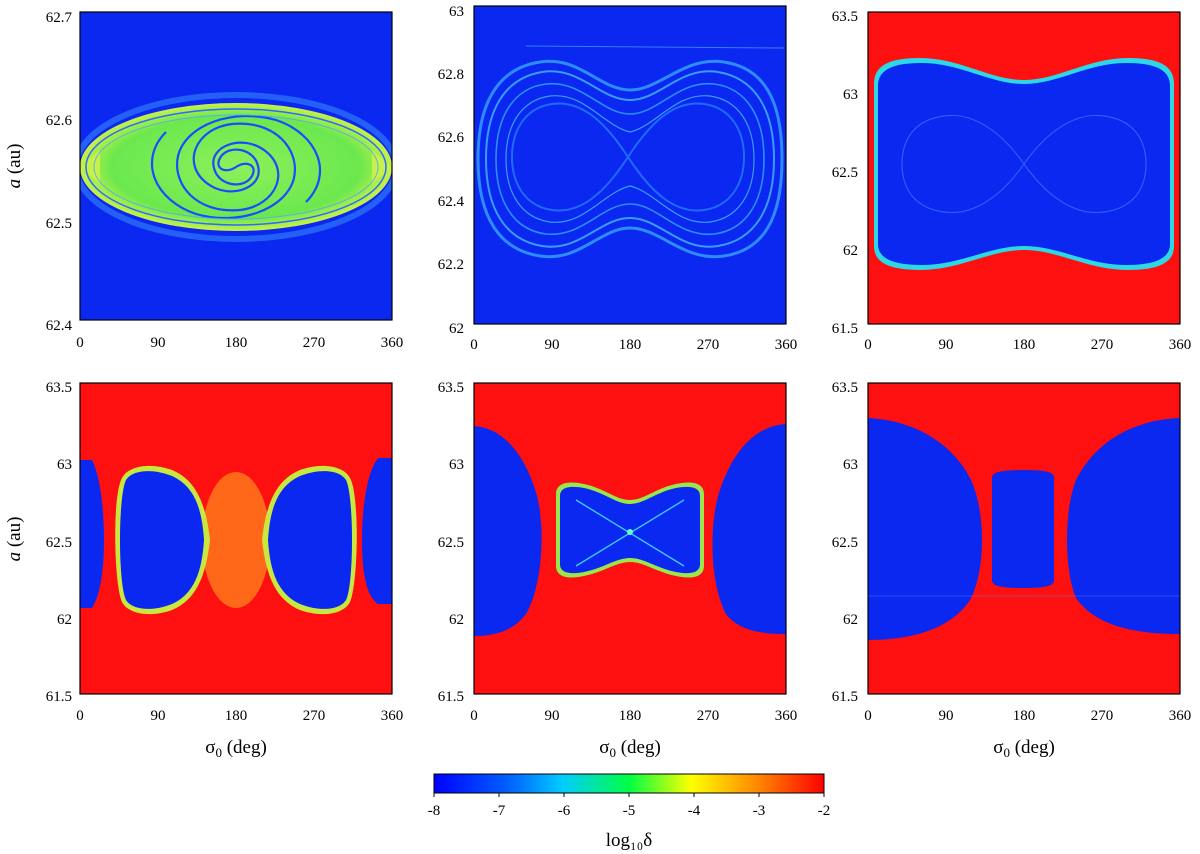  I want to click on colorbar-tick-label: -5, so click(629, 811).